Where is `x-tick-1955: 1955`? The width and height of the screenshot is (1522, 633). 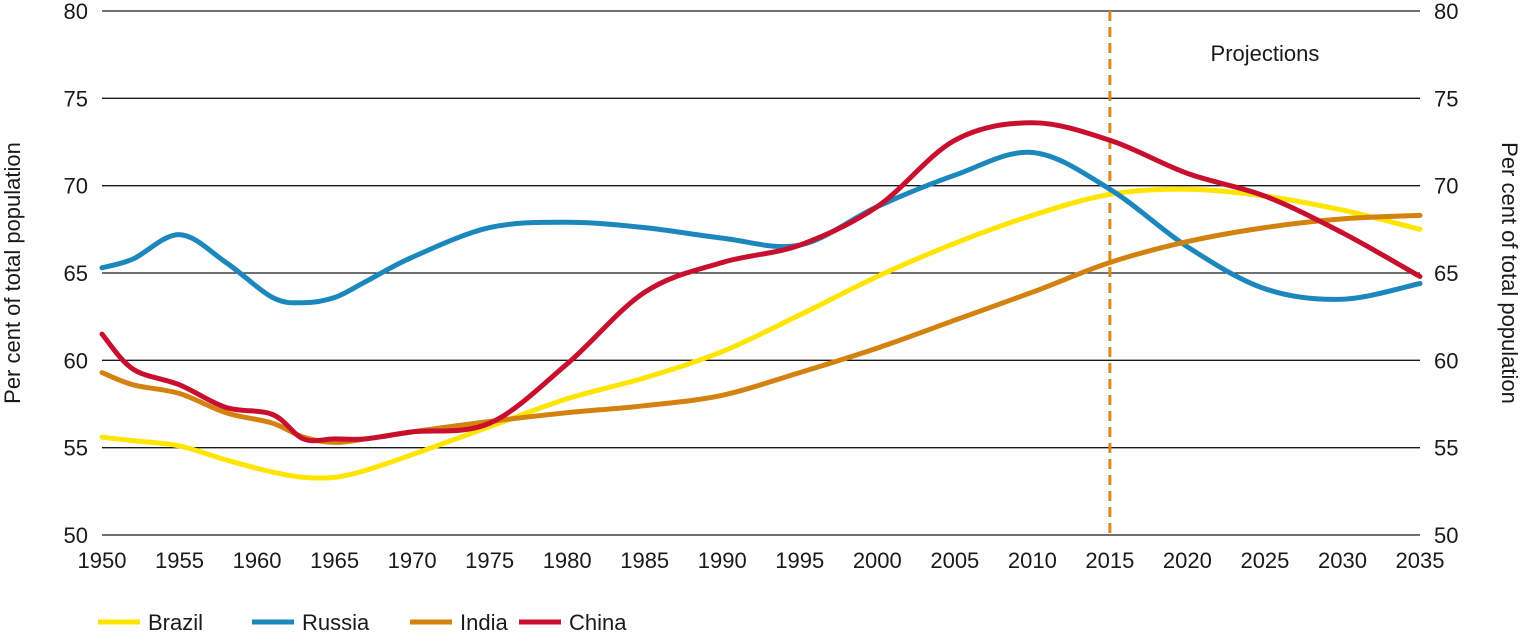 x-tick-1955: 1955 is located at coordinates (179, 560).